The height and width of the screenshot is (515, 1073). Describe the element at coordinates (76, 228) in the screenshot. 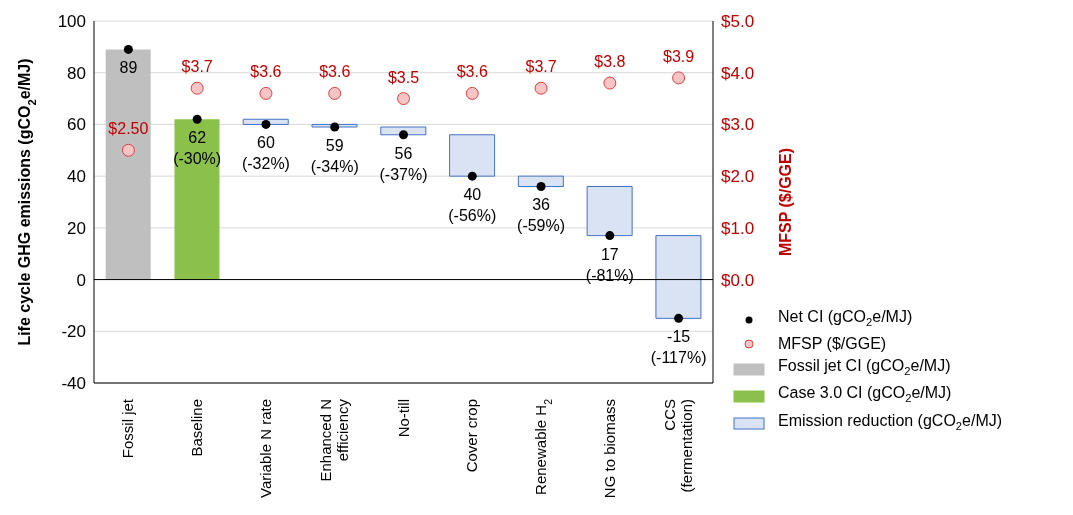

I see `y-tick-label: 20` at that location.